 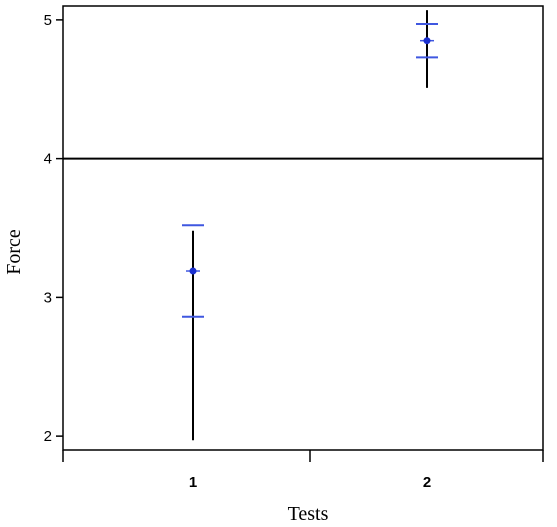 What do you see at coordinates (14, 252) in the screenshot?
I see `y-axis-title: Force` at bounding box center [14, 252].